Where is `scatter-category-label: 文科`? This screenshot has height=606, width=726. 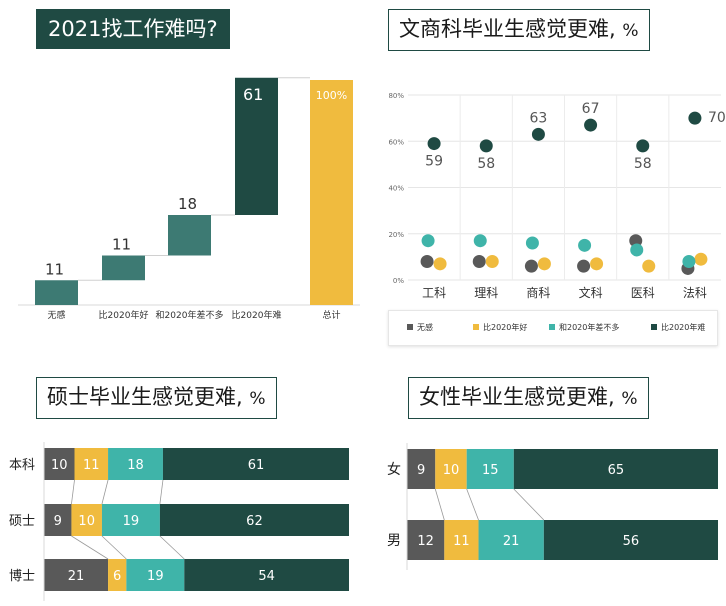
scatter-category-label: 文科 is located at coordinates (591, 292).